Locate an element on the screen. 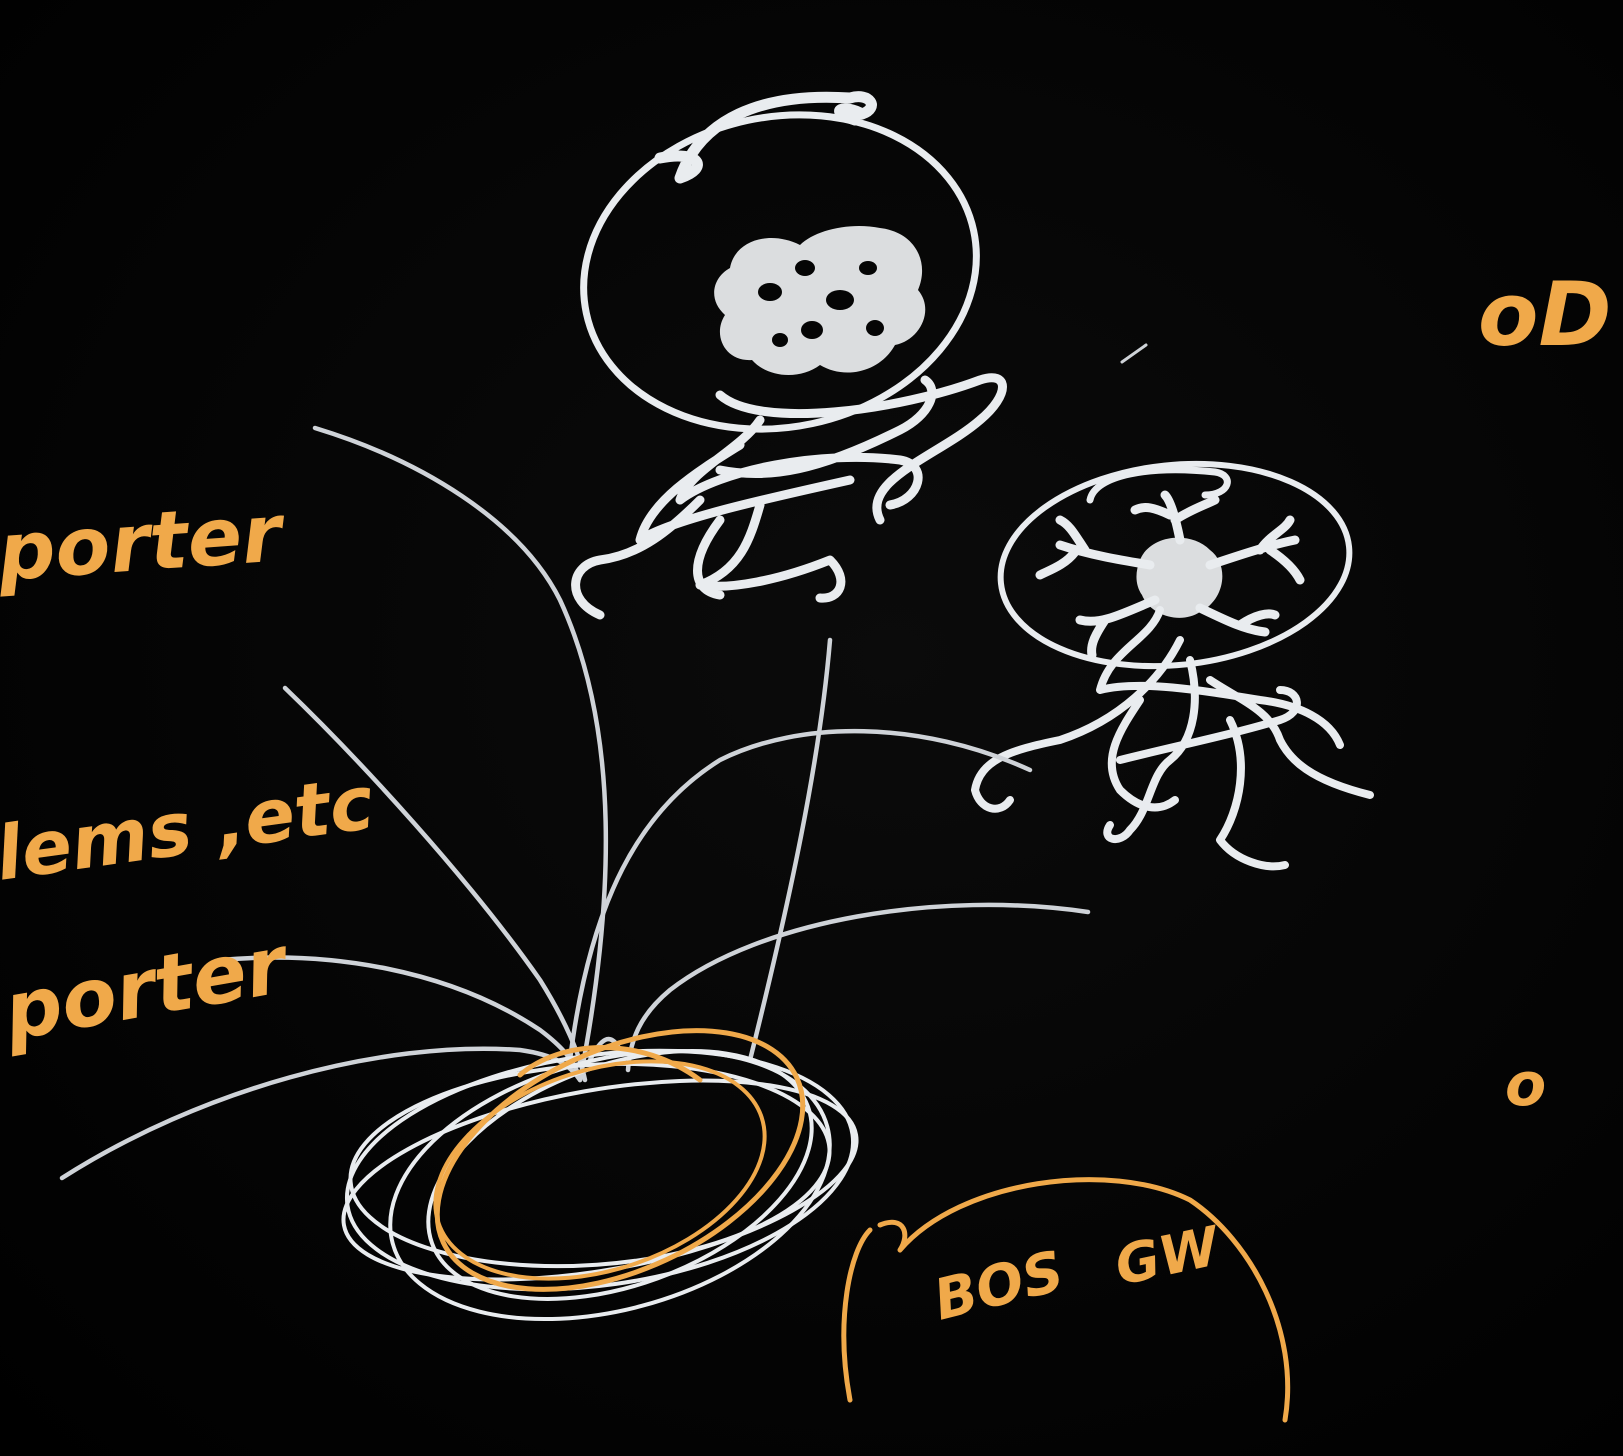 The image size is (1623, 1456). annotation-lems-etc: lems ,etc is located at coordinates (189, 829).